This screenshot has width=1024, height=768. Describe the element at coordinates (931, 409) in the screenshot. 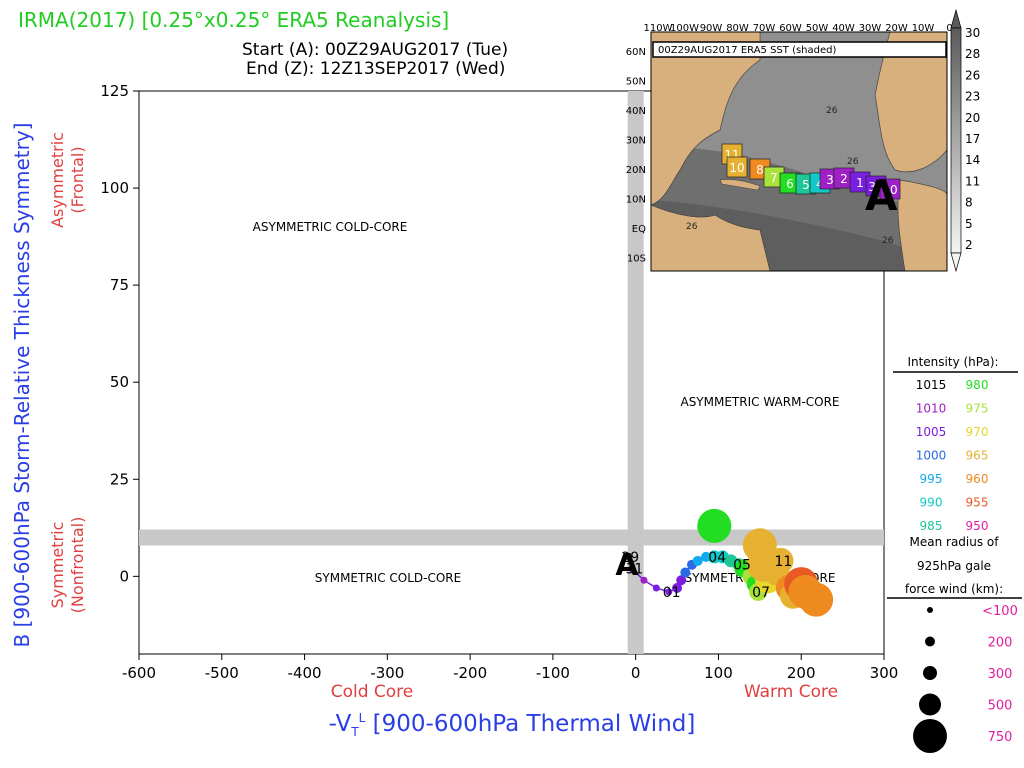

I see `legend-entry: 1010` at that location.